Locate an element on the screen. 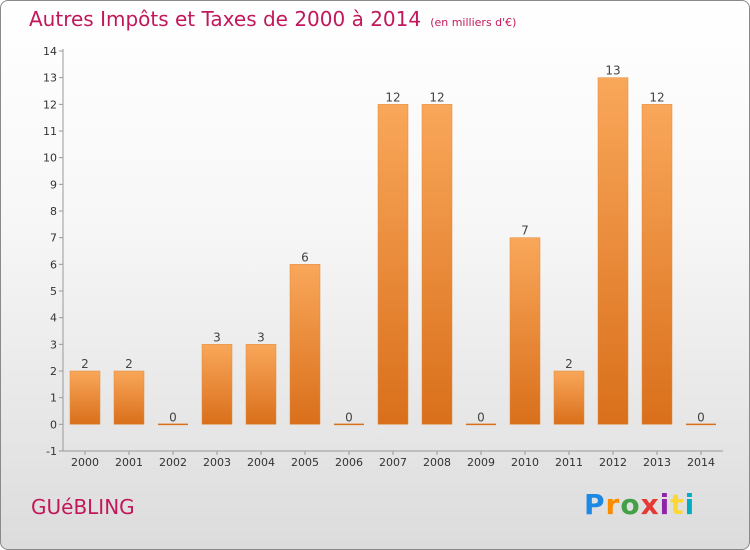  logo-letter: t is located at coordinates (677, 504).